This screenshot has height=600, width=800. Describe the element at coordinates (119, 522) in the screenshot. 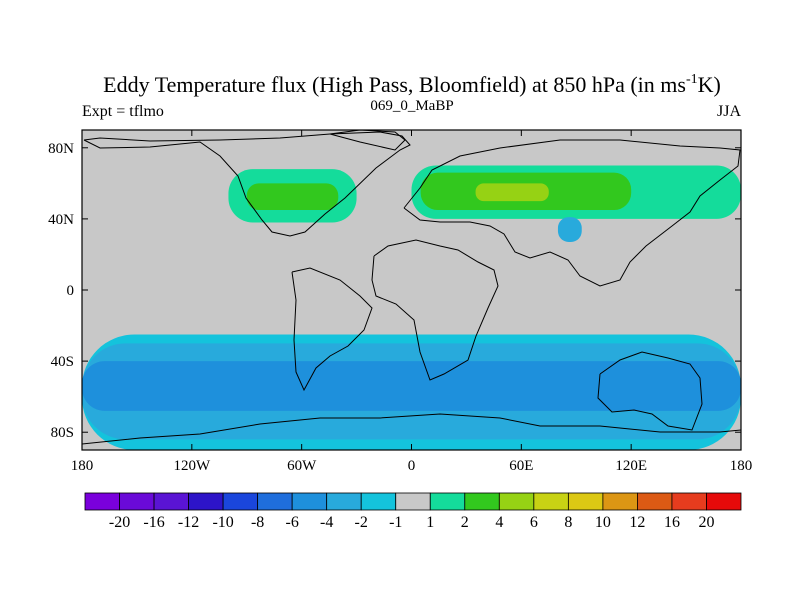

I see `colorbar-label: -20` at that location.